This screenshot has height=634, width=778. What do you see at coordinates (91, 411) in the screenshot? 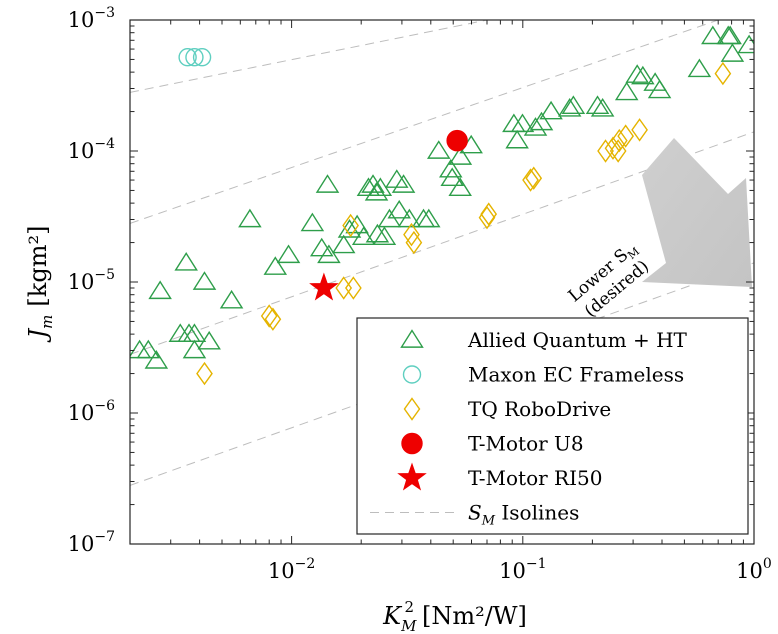
I see `y-tick-label: 10⁻⁶` at bounding box center [91, 411].